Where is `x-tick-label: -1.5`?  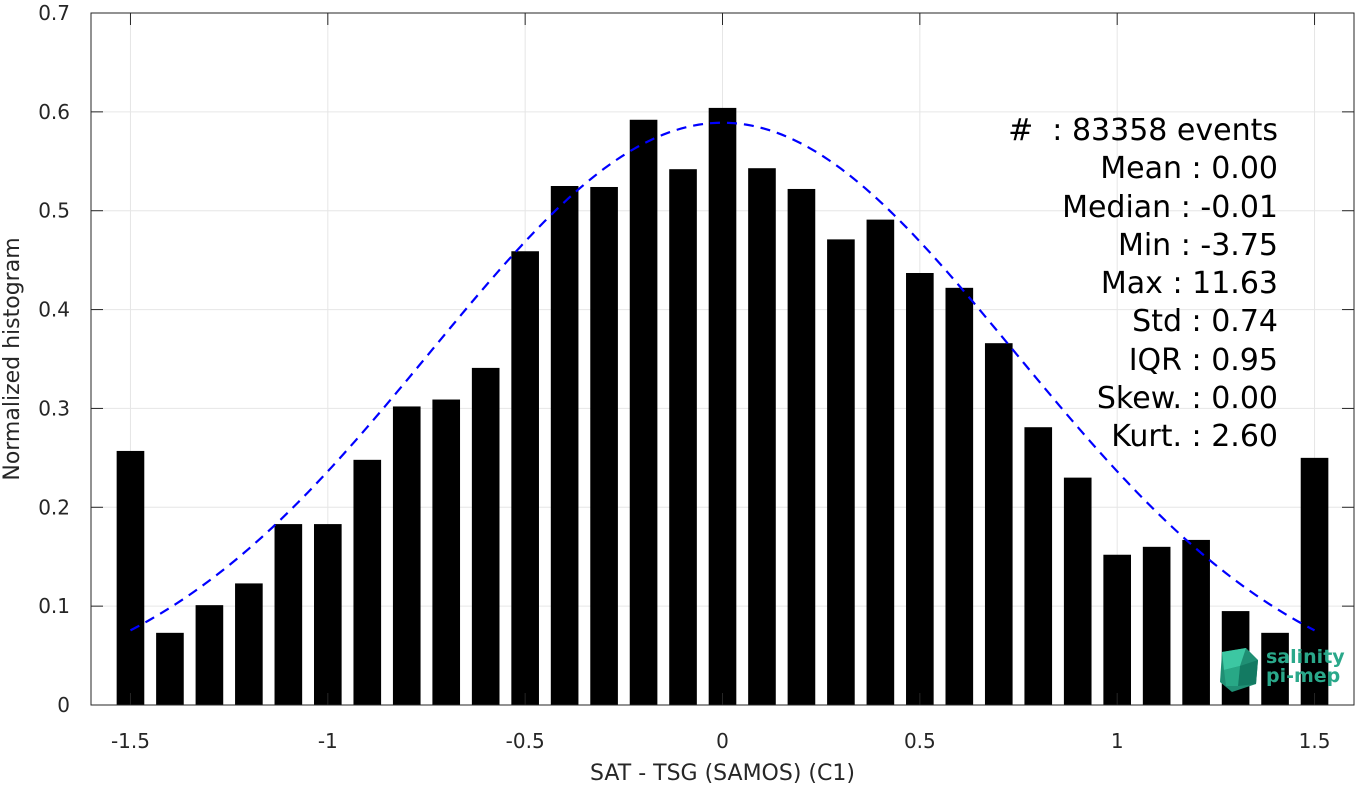 x-tick-label: -1.5 is located at coordinates (130, 741).